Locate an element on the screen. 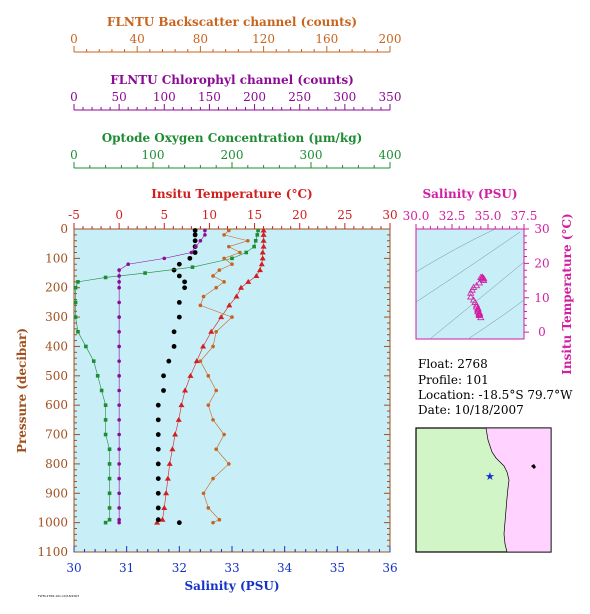 This screenshot has height=614, width=590. oxygen-tick-label: 300 is located at coordinates (311, 155).